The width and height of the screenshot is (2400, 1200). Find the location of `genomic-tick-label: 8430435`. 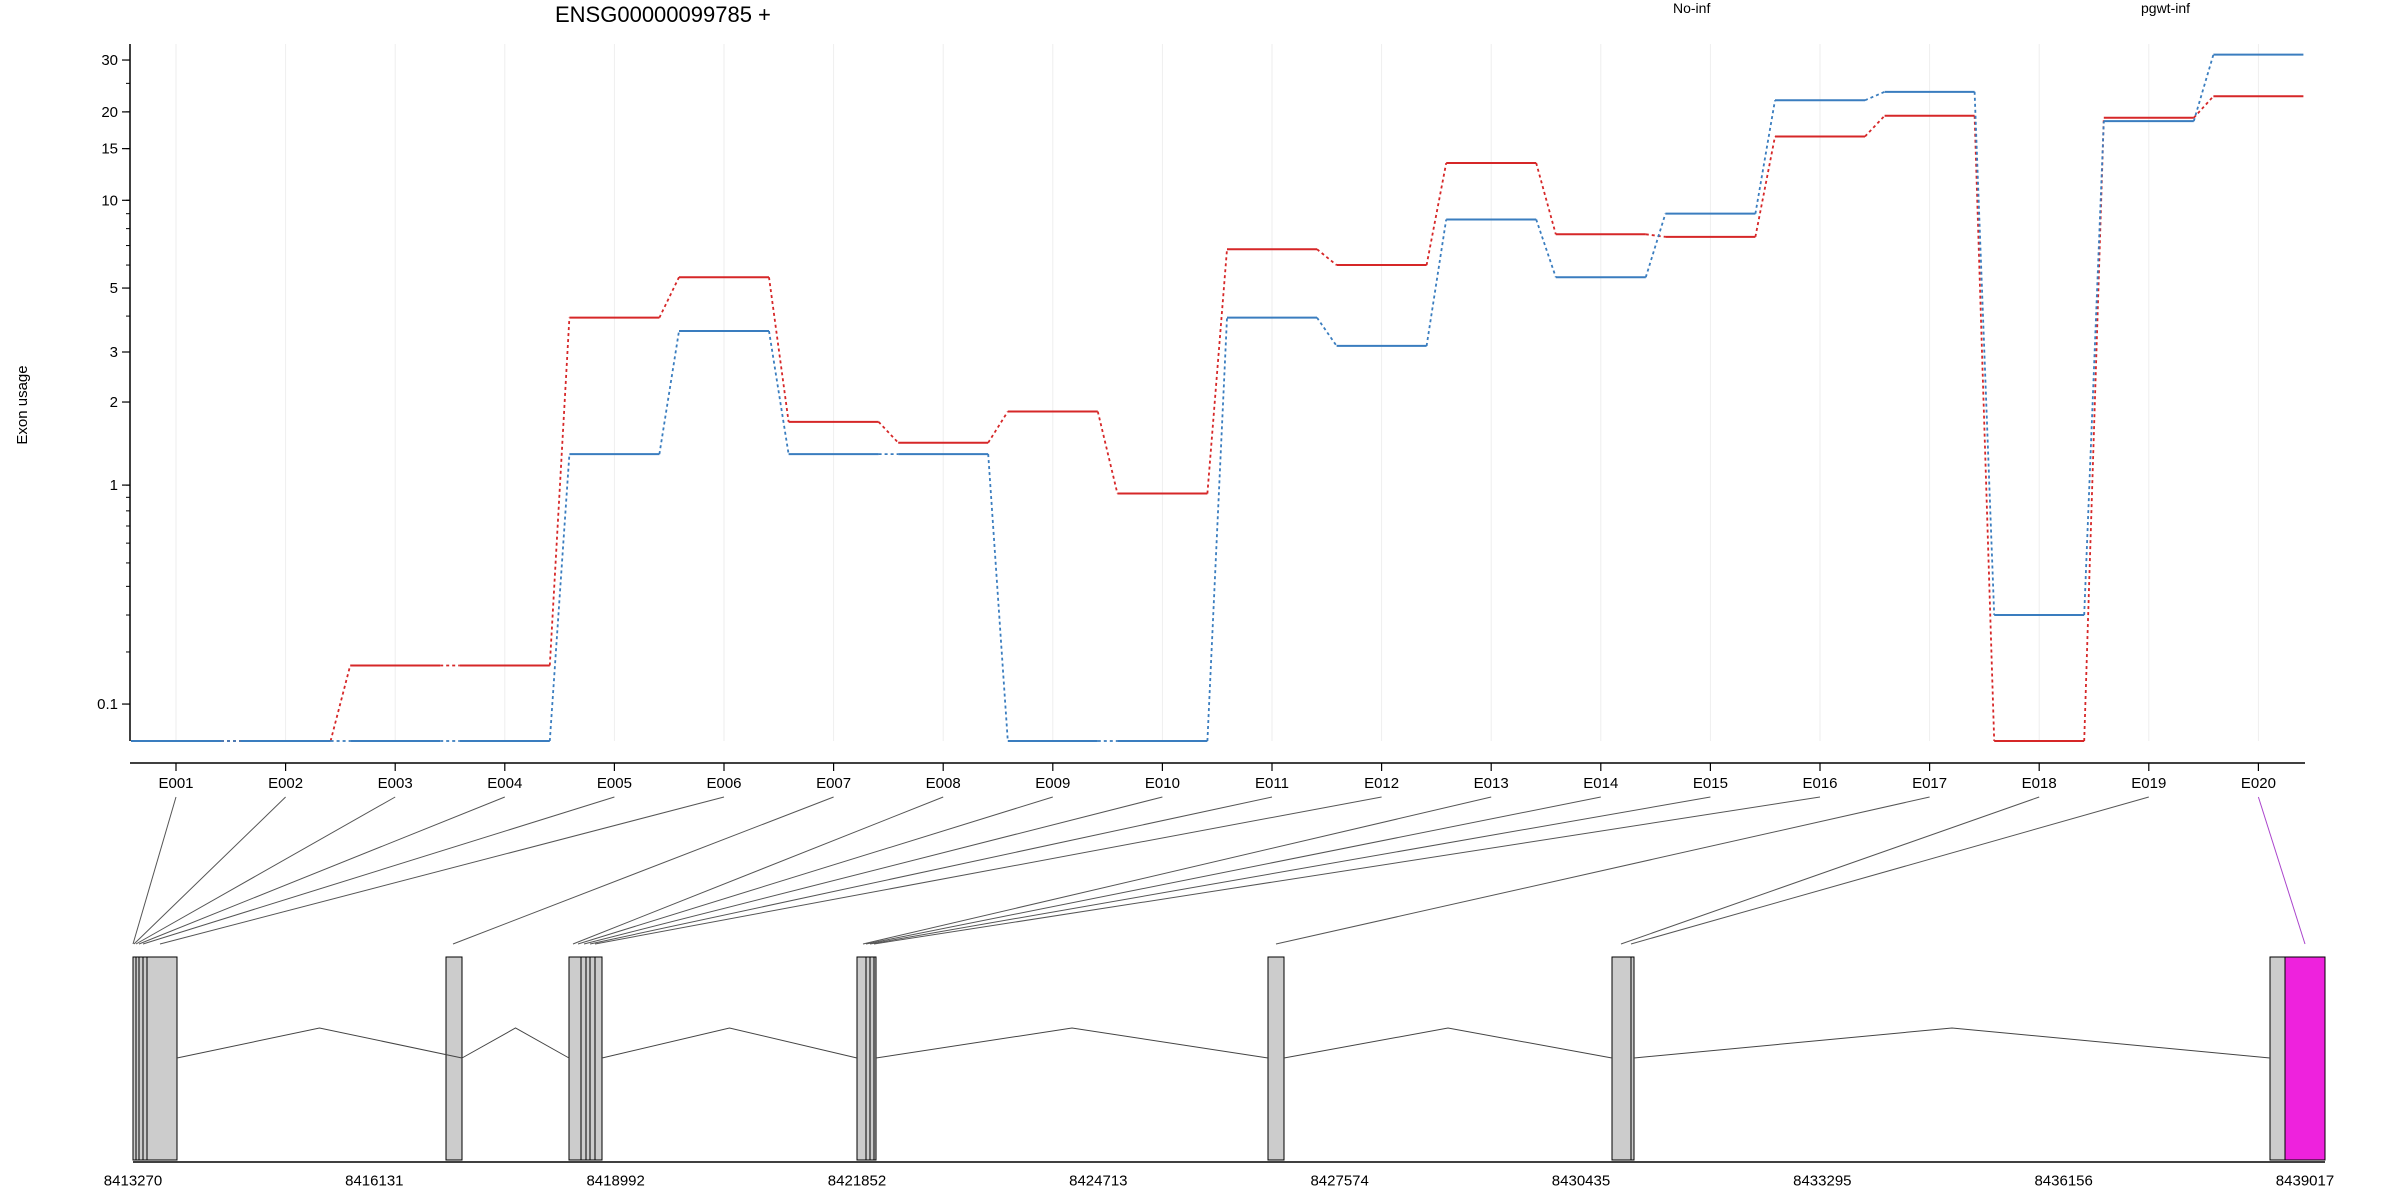

genomic-tick-label: 8430435 is located at coordinates (1581, 1180).